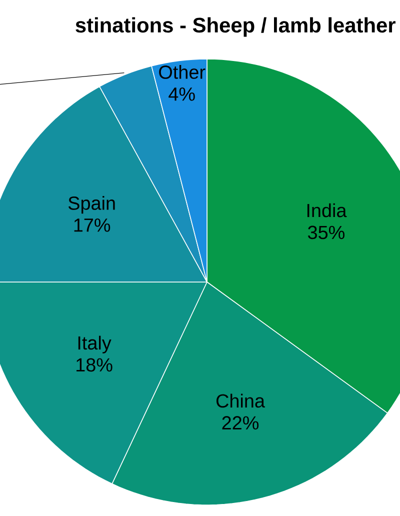 This screenshot has height=516, width=400. I want to click on data-label: 22%, so click(240, 423).